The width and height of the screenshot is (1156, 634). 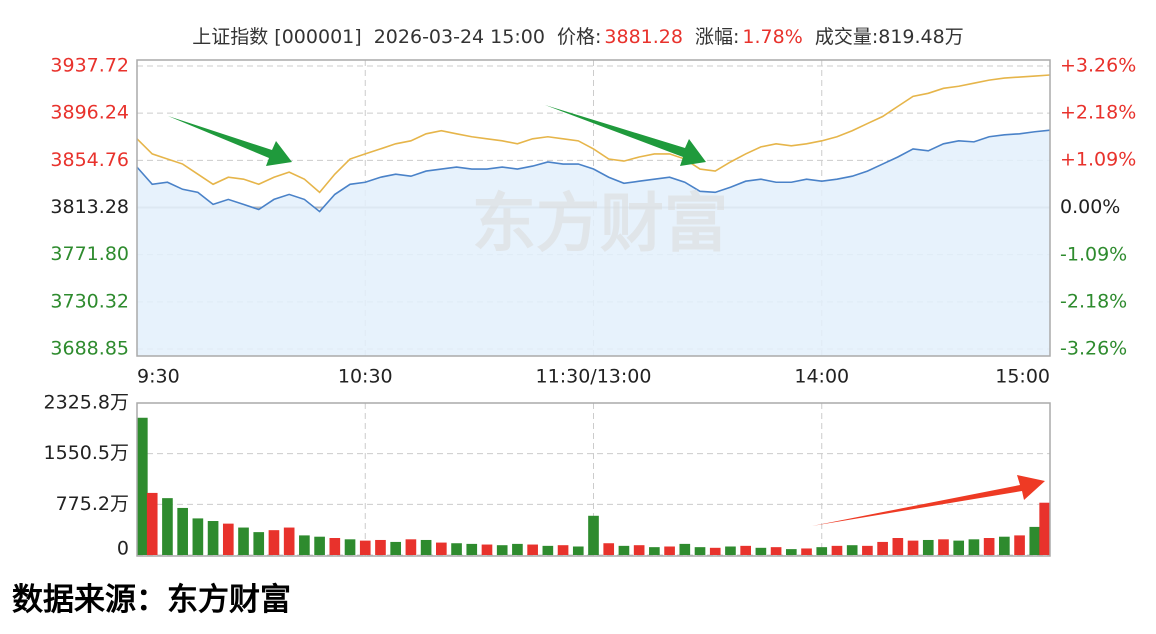 What do you see at coordinates (593, 171) in the screenshot?
I see `line` at bounding box center [593, 171].